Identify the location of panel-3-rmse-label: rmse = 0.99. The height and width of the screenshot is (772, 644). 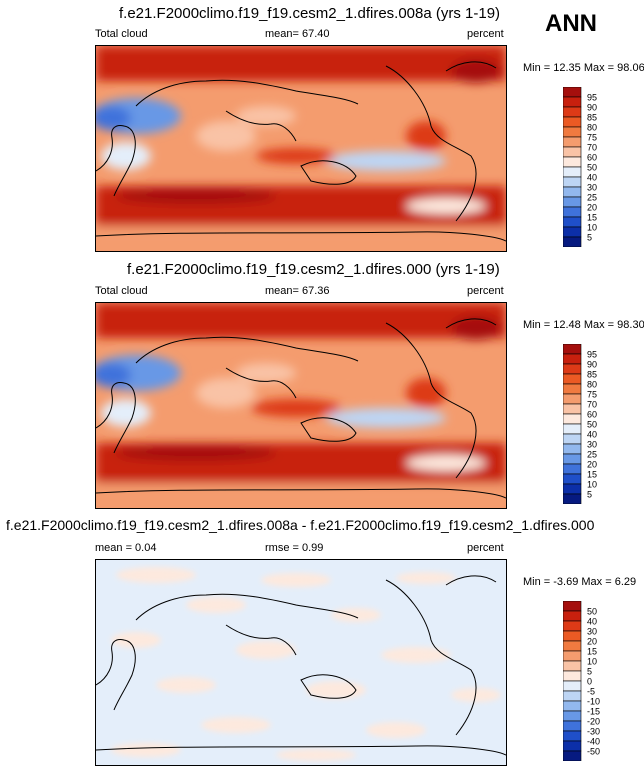
(294, 548).